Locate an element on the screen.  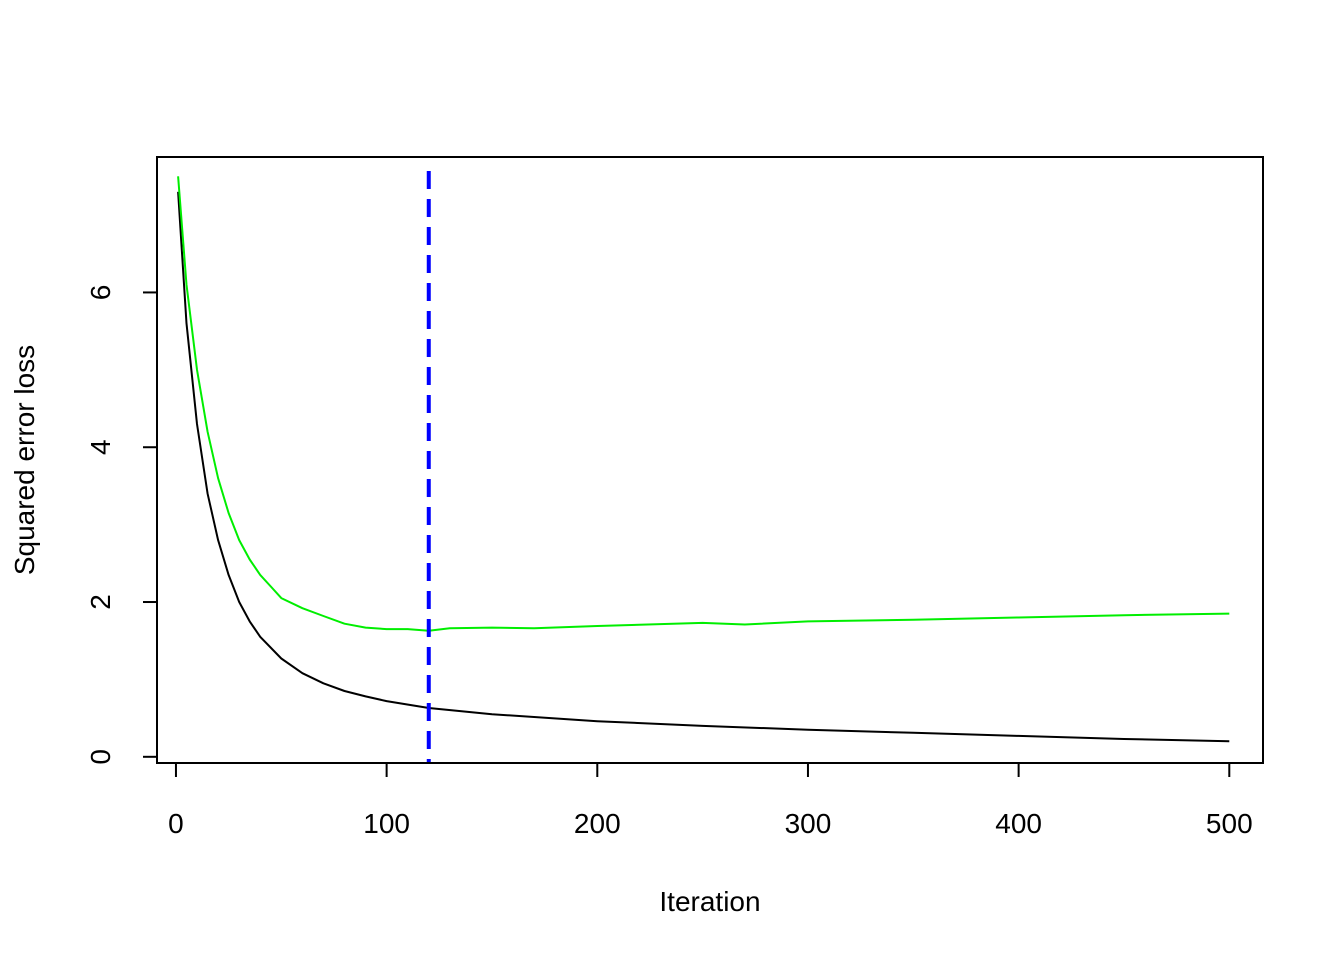
x-axis: 0 100 200 300 400 500 is located at coordinates (710, 800).